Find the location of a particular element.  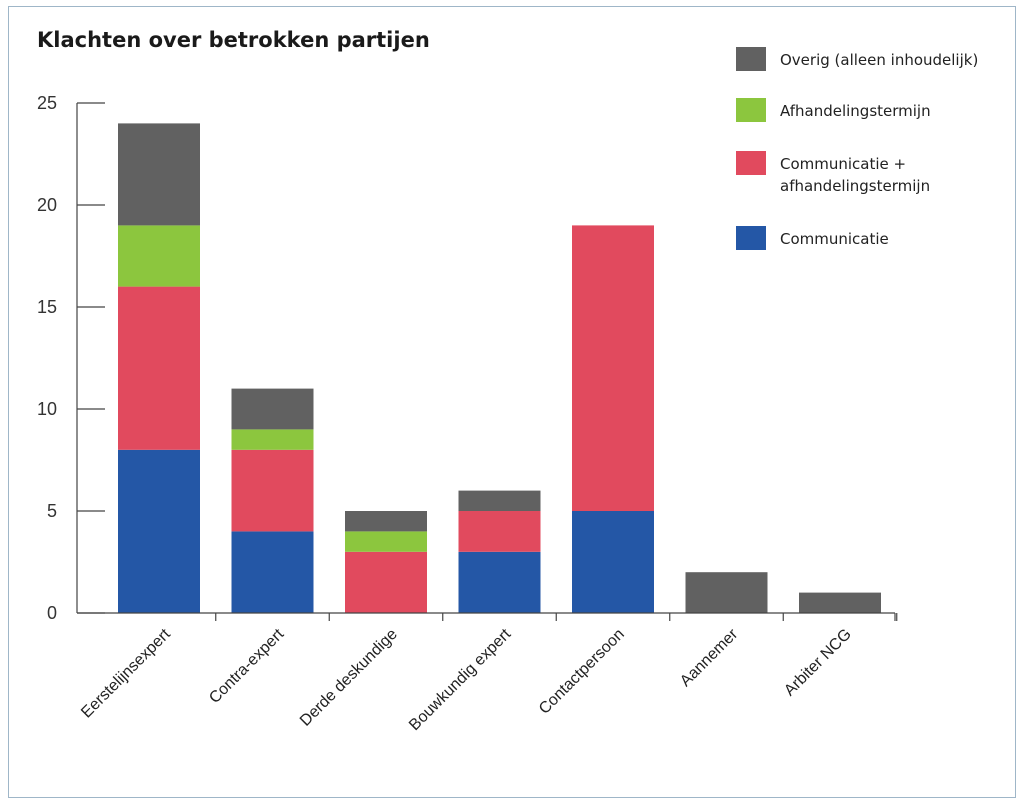

bar-contactpersoon-communicatie-afhandelingstermijn is located at coordinates (613, 368).